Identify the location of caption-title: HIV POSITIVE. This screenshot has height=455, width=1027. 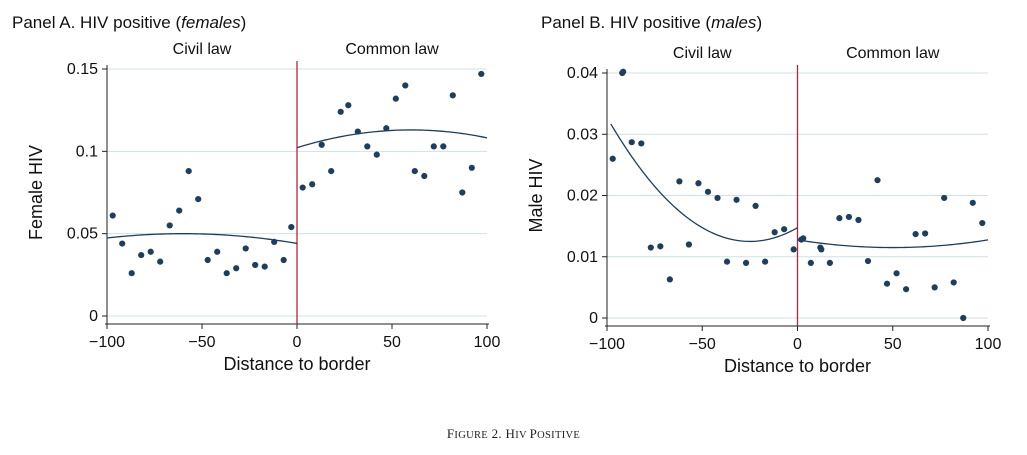
(543, 433).